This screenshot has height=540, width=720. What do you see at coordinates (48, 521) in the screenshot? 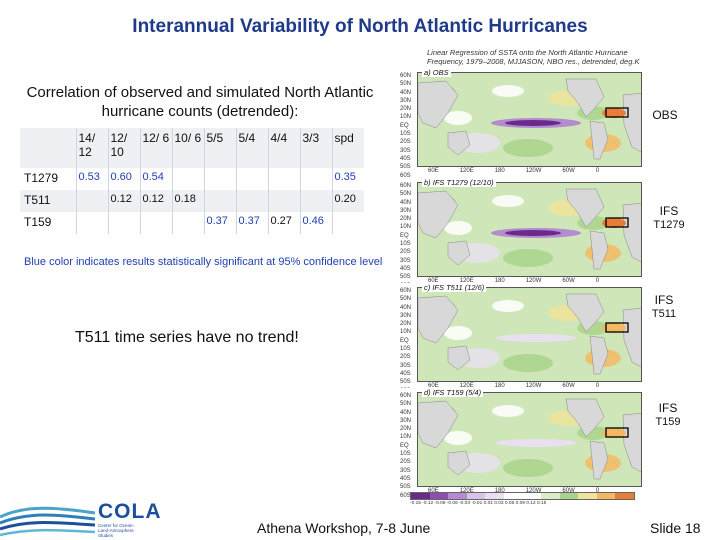
I see `cola-logo-waves` at bounding box center [48, 521].